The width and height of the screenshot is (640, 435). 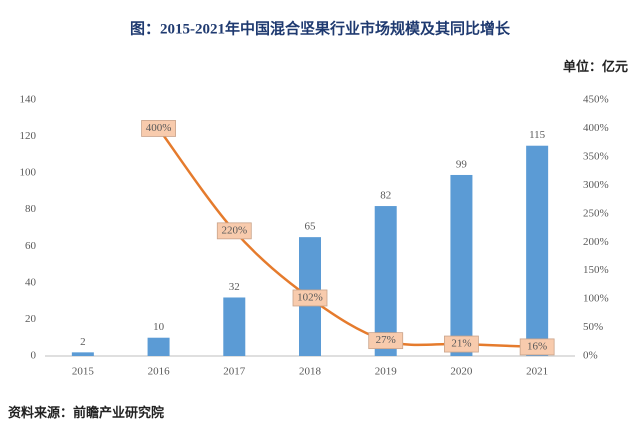 I want to click on y2-tick-label: 100%, so click(x=596, y=299).